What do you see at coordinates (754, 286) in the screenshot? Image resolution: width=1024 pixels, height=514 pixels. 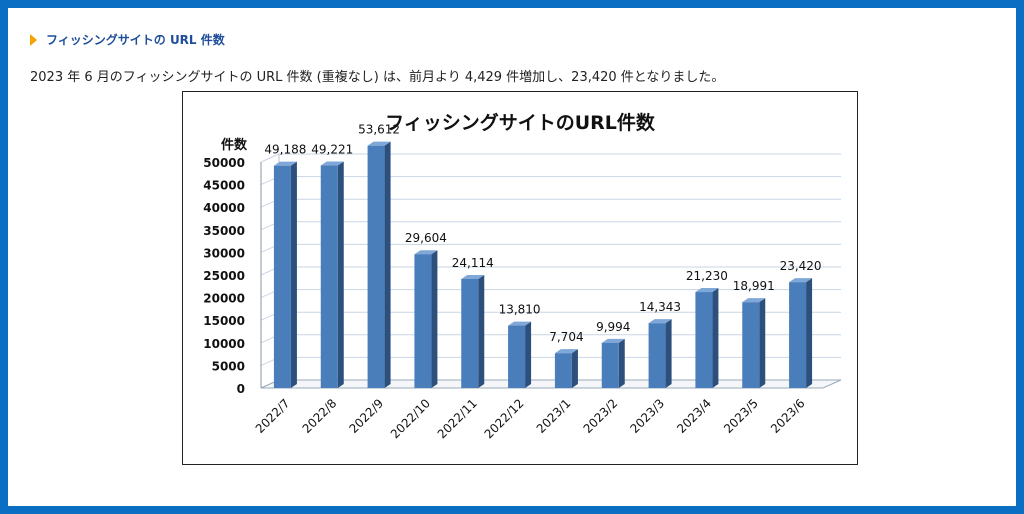 I see `data-label: 18,991` at bounding box center [754, 286].